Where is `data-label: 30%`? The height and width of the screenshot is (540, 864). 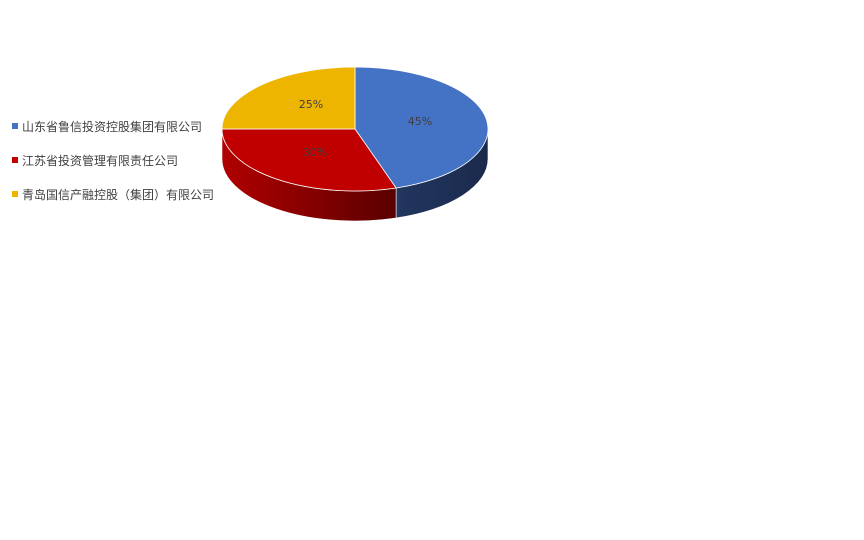 data-label: 30% is located at coordinates (315, 152).